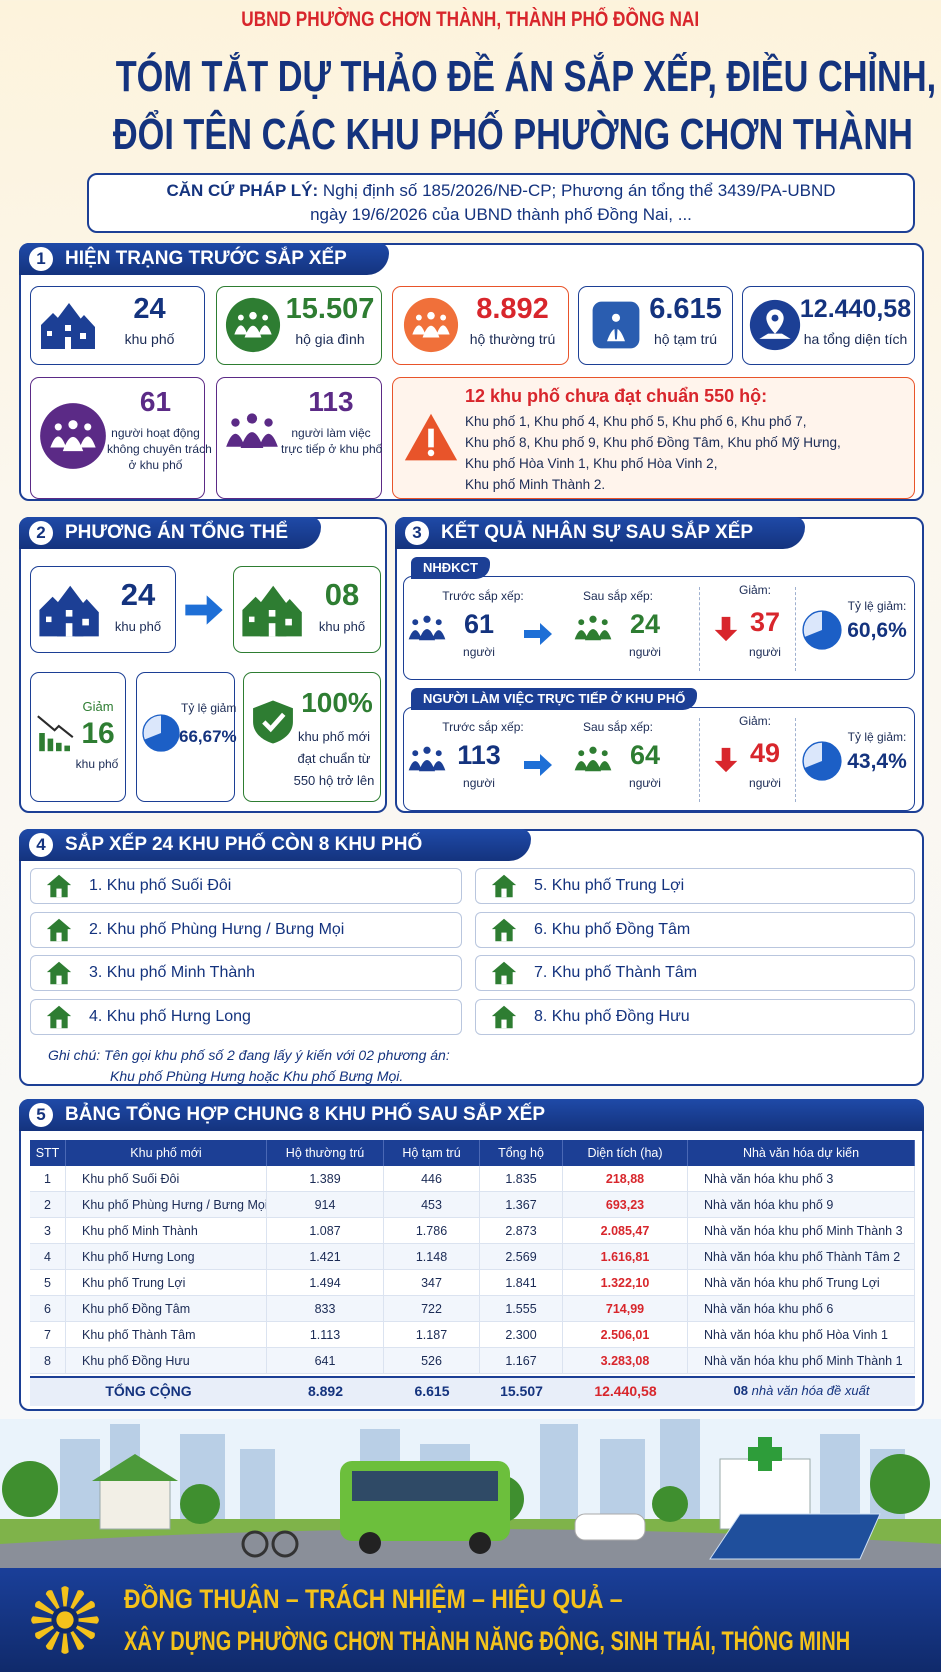 Image resolution: width=941 pixels, height=1672 pixels. Describe the element at coordinates (325, 1335) in the screenshot. I see `table-cell: 1.113` at that location.